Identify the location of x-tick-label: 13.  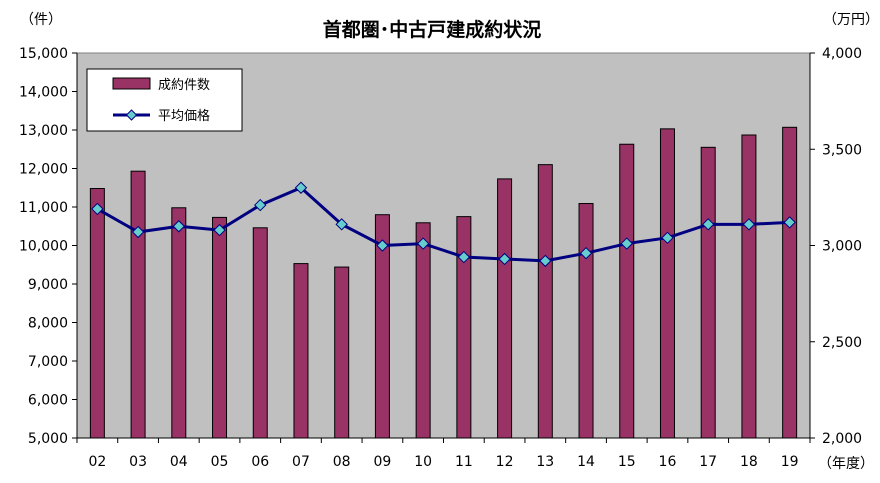
(545, 462).